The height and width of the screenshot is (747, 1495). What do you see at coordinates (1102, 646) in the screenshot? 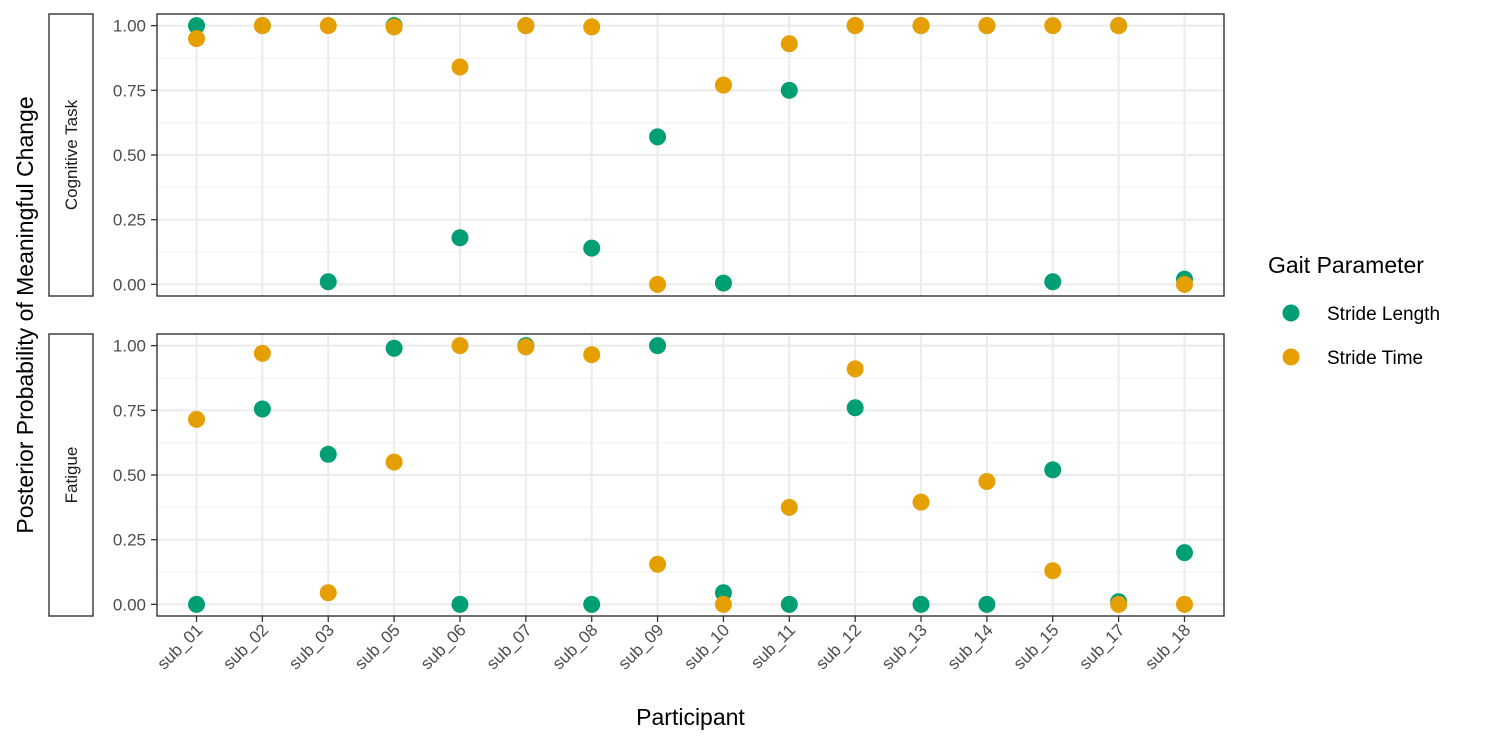
I see `x-tick-label: sub_17` at bounding box center [1102, 646].